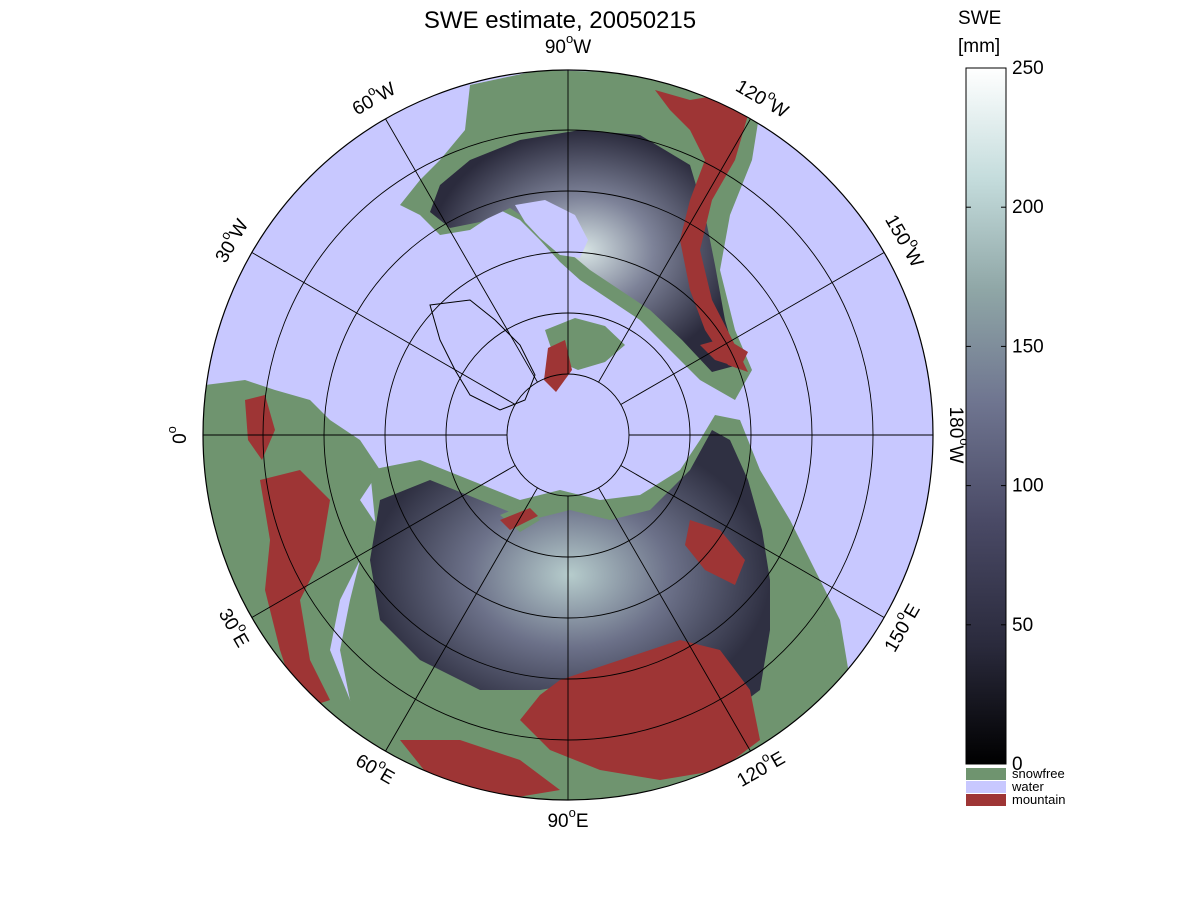 This screenshot has height=901, width=1201. I want to click on alaska-mountains, so click(724, 353).